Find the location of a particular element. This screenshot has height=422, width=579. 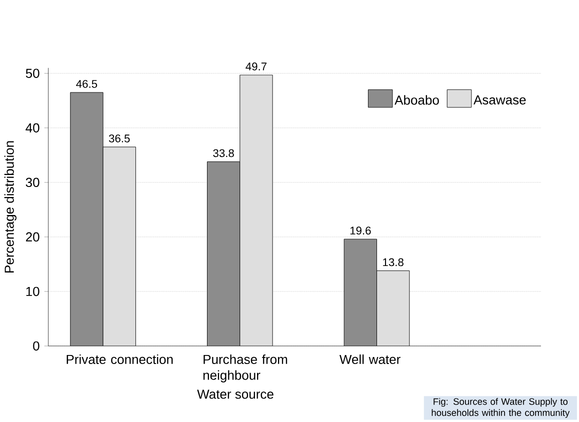

data-label: 19.6 is located at coordinates (360, 230).